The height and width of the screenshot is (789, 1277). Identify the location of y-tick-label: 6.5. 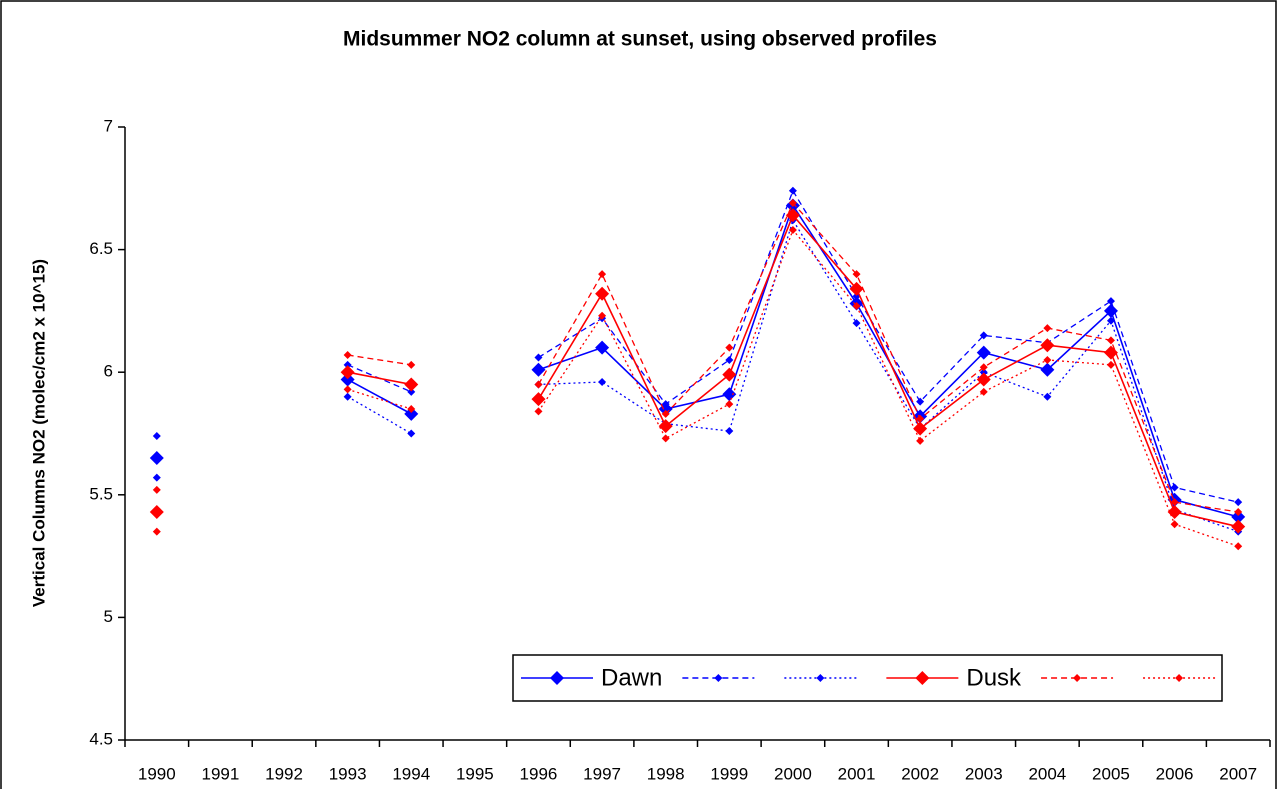
(101, 248).